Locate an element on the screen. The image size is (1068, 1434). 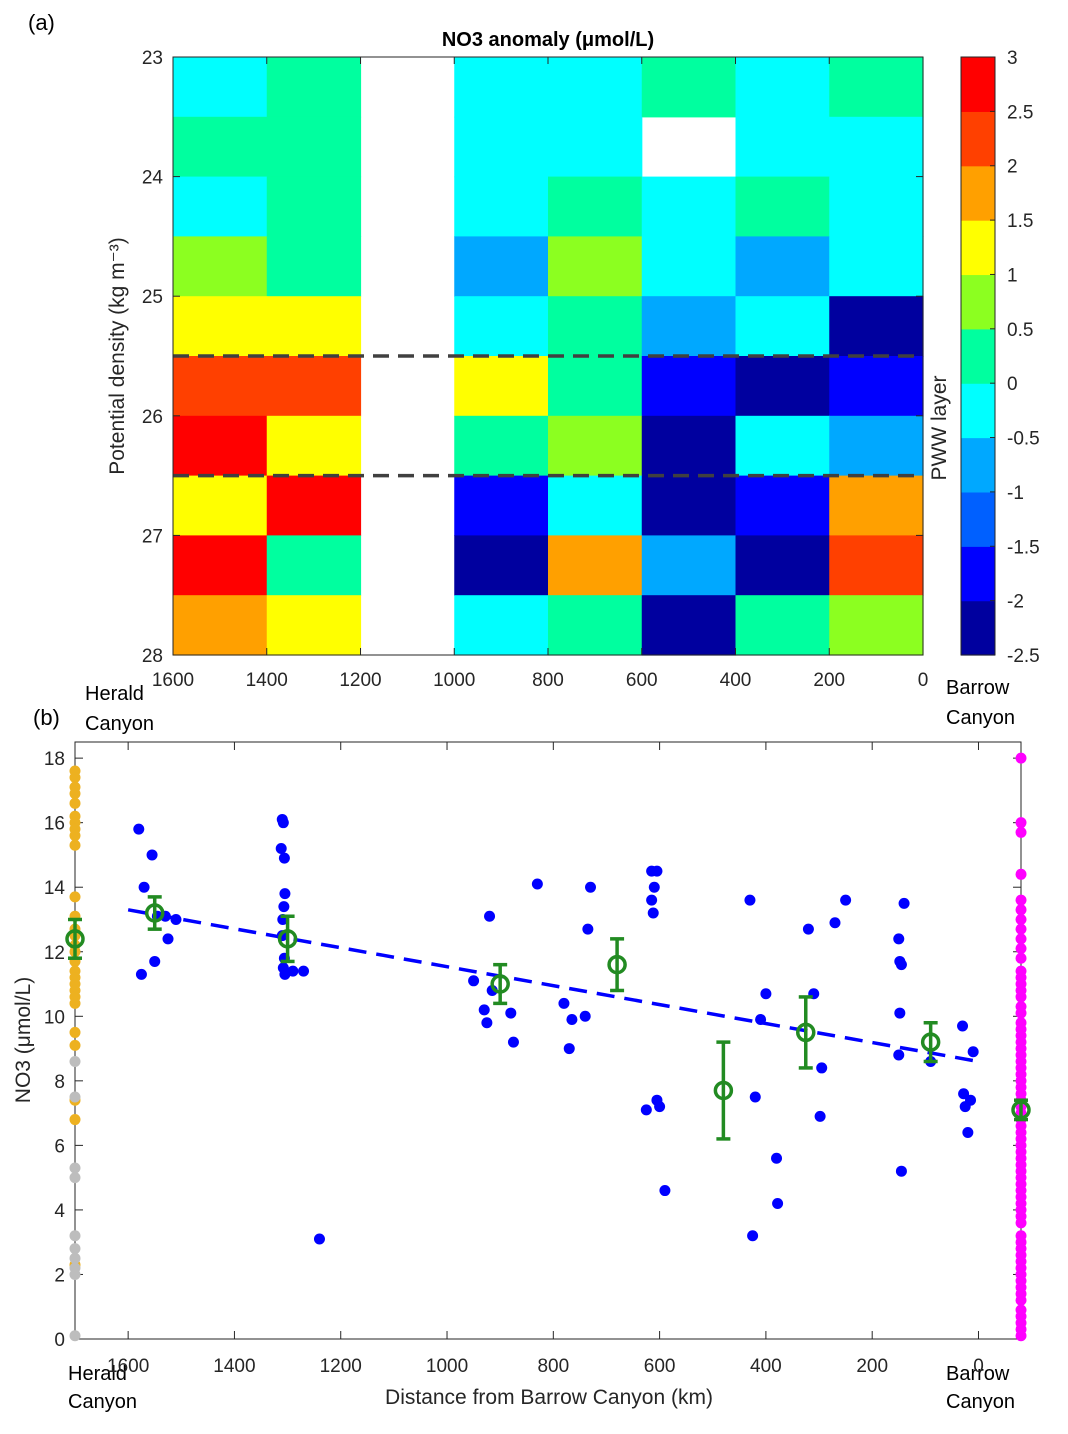
colorbar-label: PWW layer is located at coordinates (939, 427).